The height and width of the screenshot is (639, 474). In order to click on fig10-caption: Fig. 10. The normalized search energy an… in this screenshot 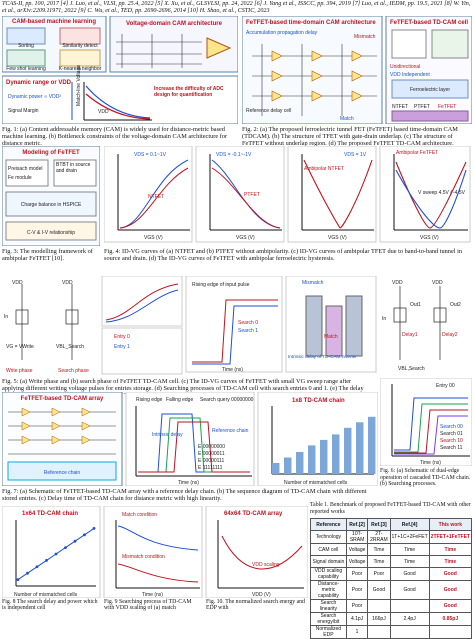, I will do `click(255, 605)`.